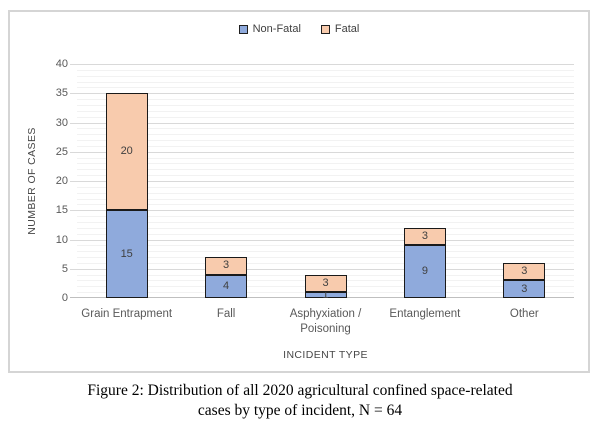 The height and width of the screenshot is (439, 600). What do you see at coordinates (226, 314) in the screenshot?
I see `x-tick-label: Fall` at bounding box center [226, 314].